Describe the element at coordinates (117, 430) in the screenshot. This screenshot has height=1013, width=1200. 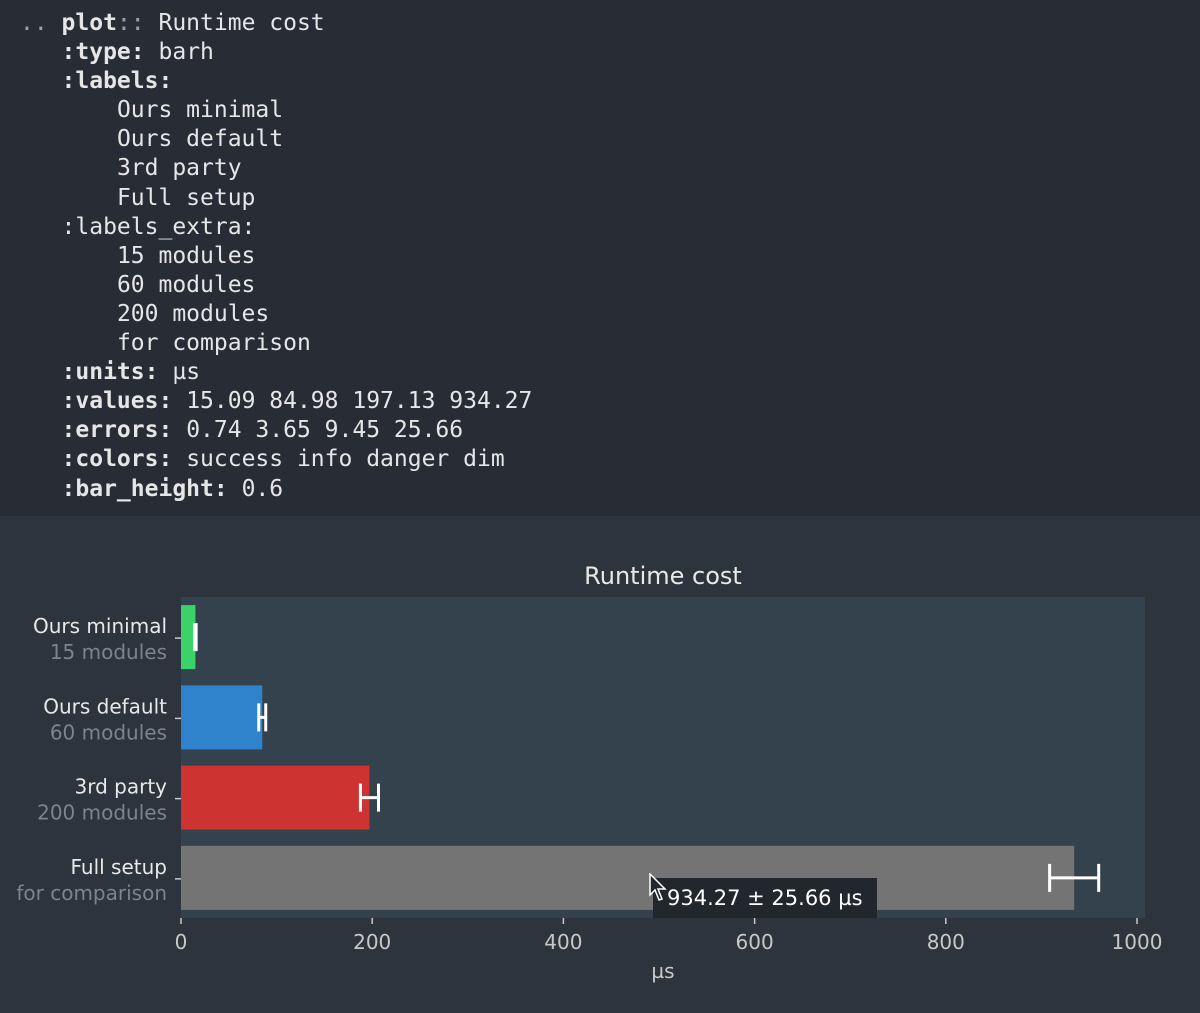
I see `code-key: :errors:` at that location.